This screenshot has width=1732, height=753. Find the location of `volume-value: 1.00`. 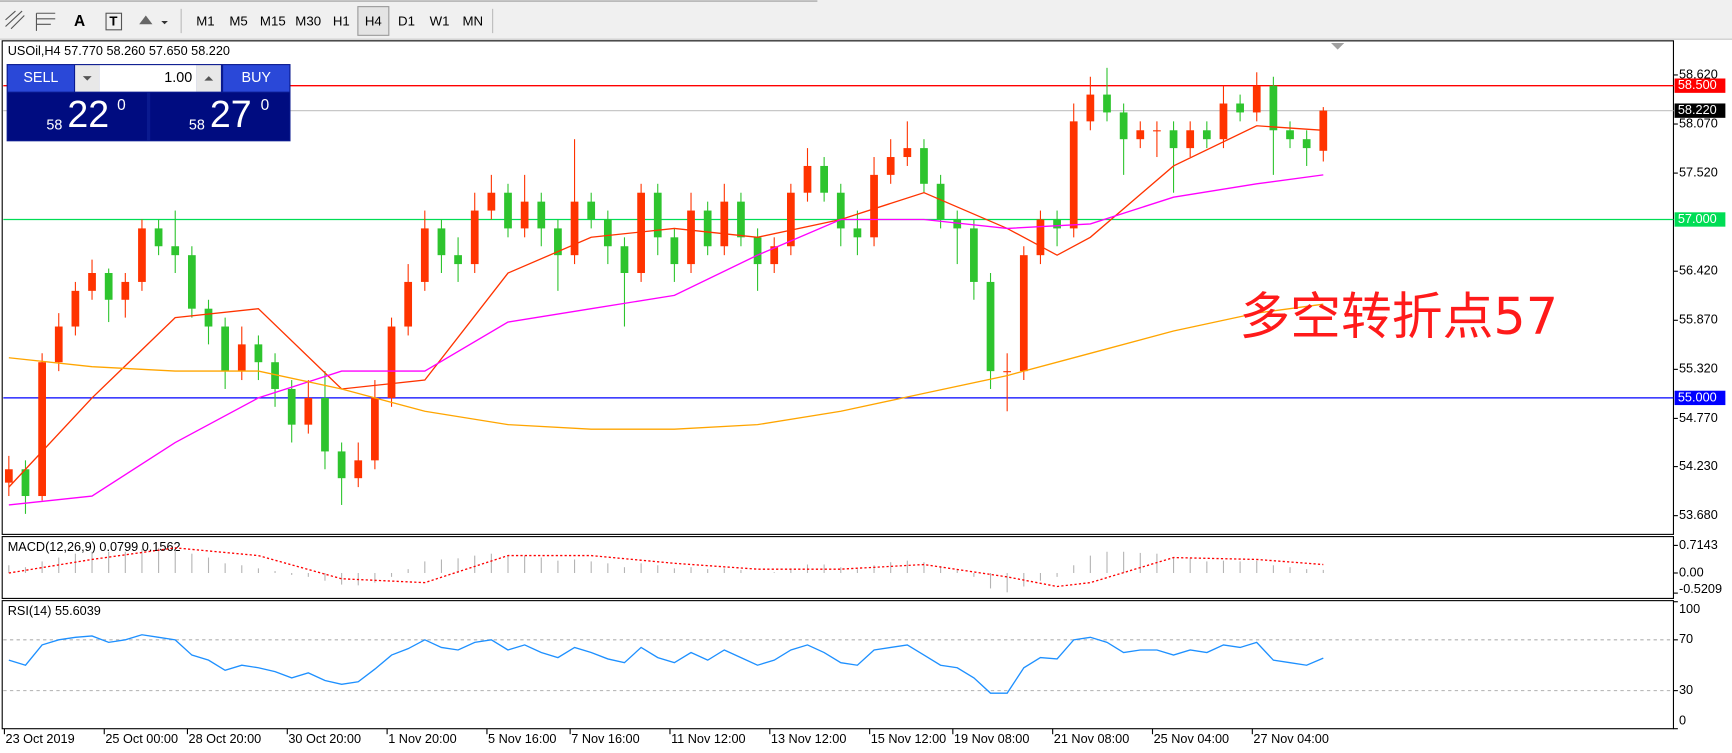

volume-value: 1.00 is located at coordinates (178, 78).